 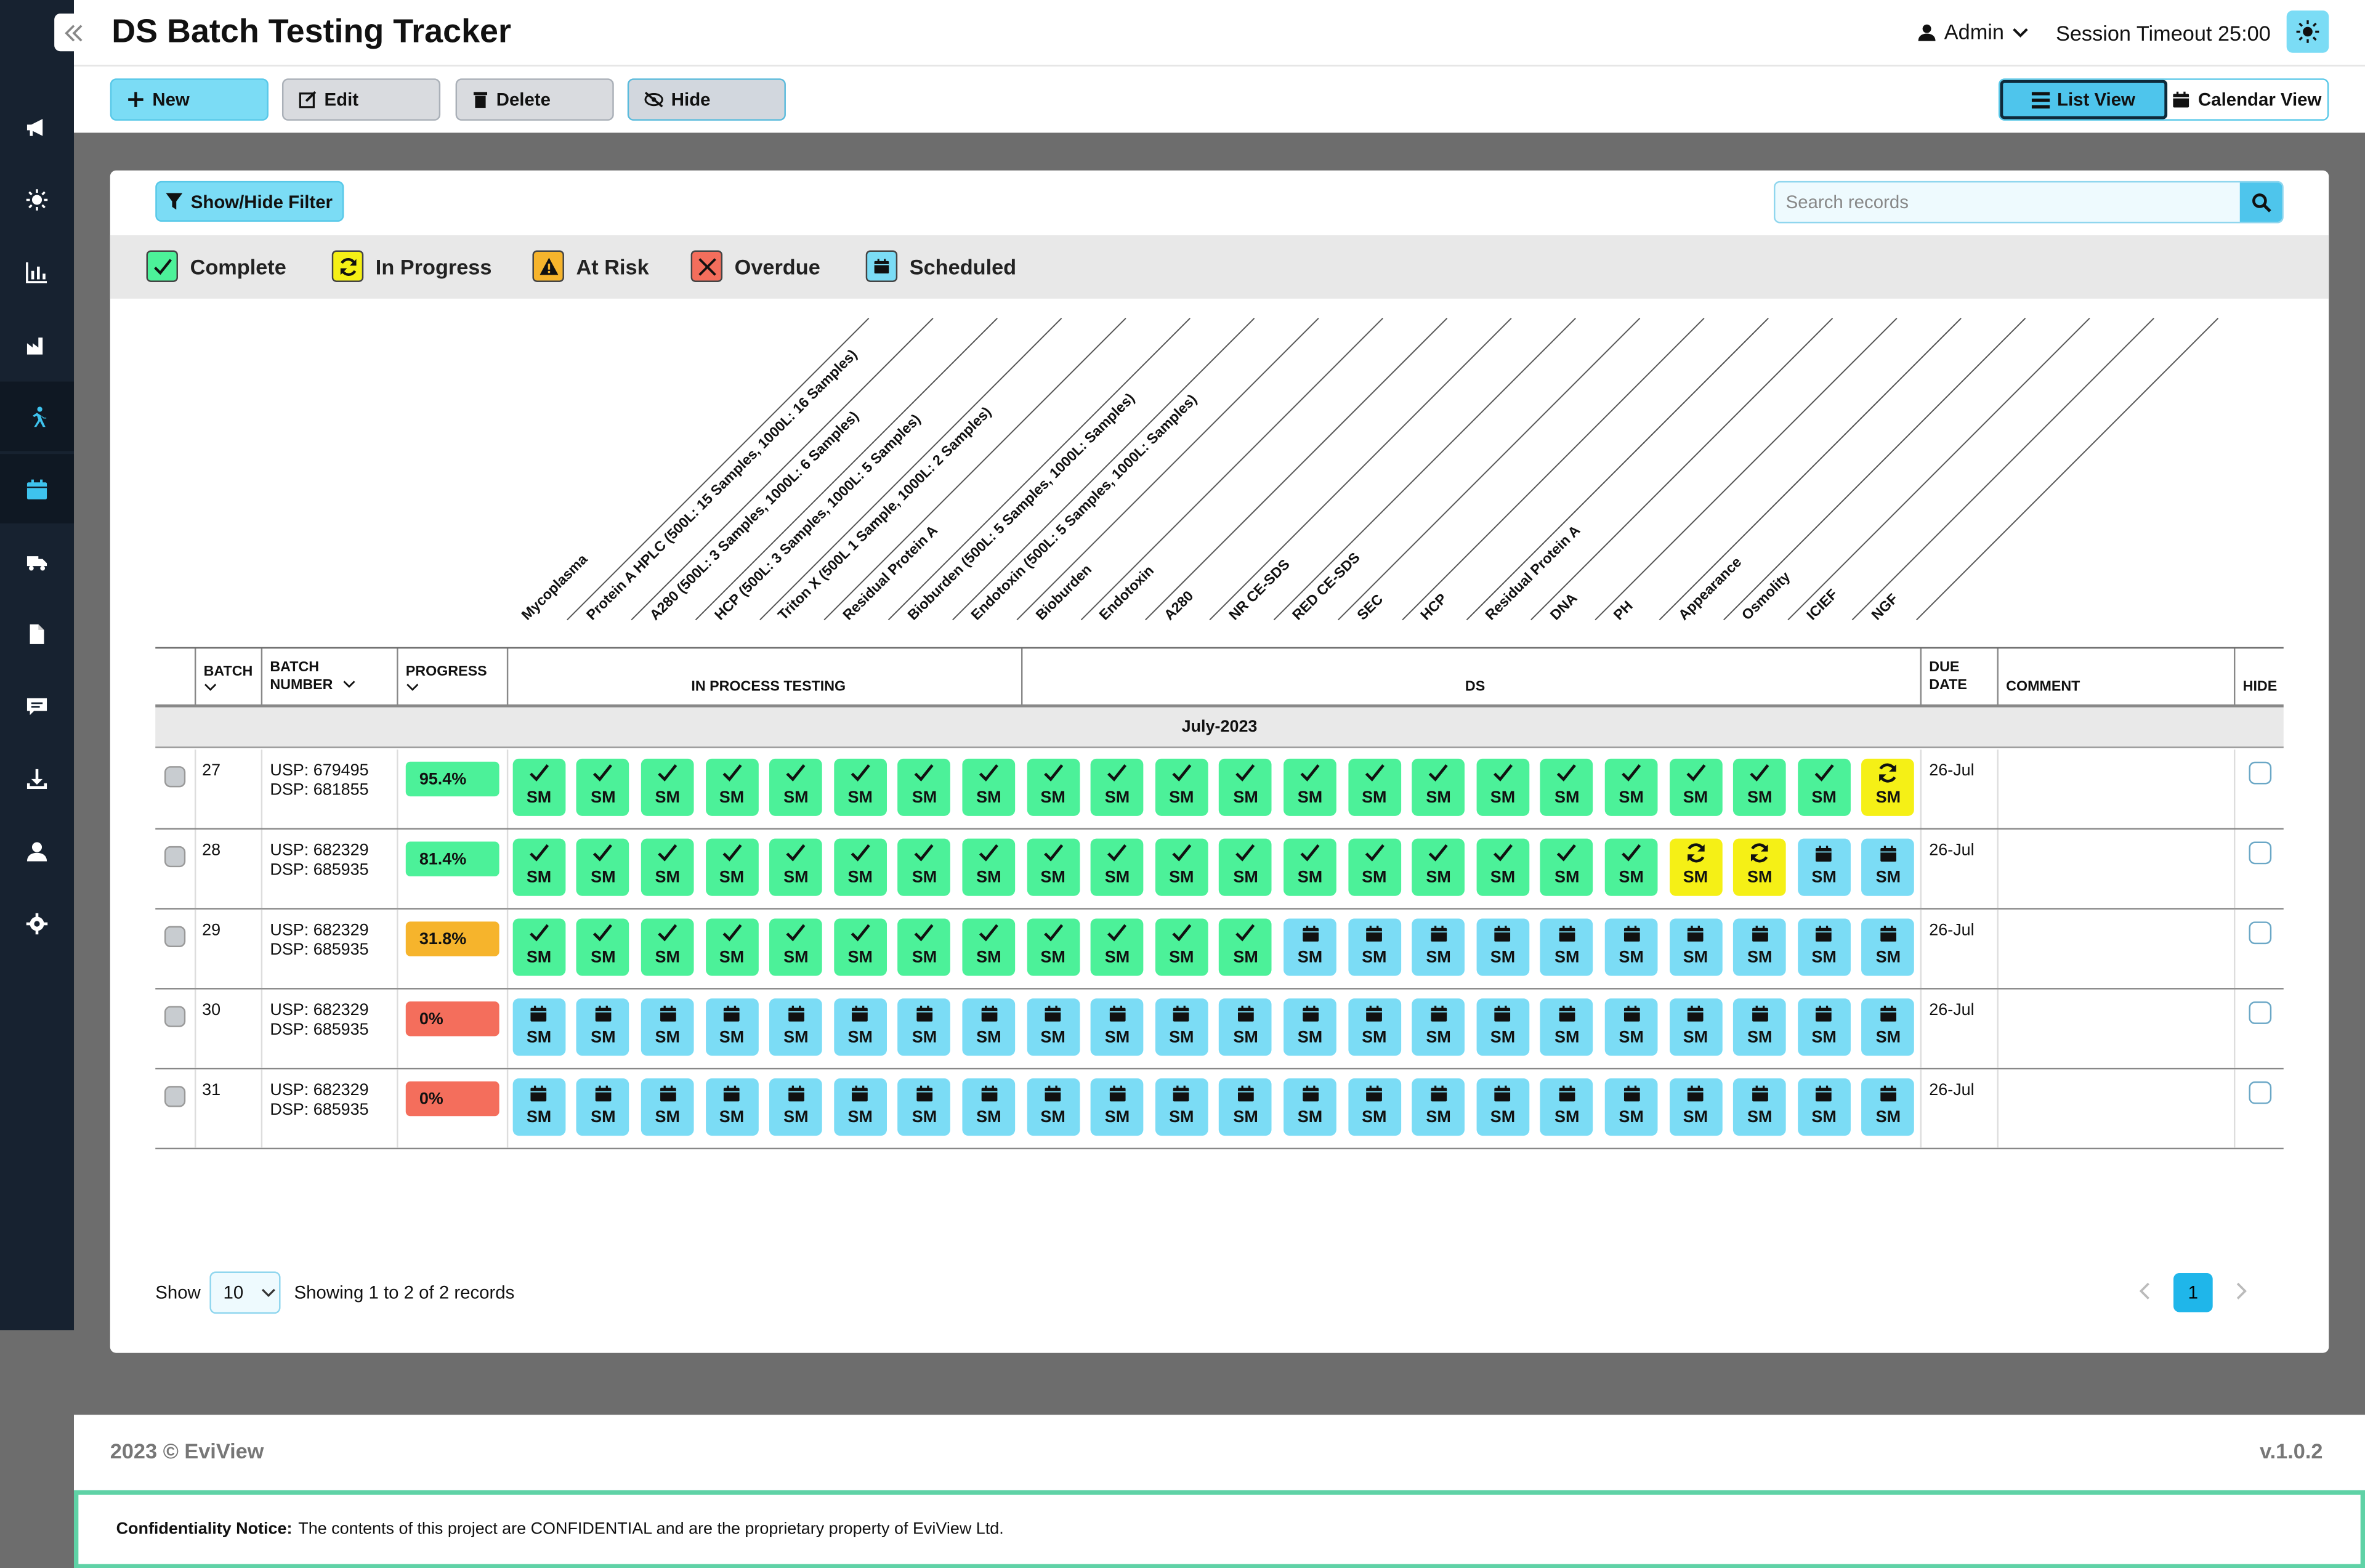 What do you see at coordinates (189, 99) in the screenshot?
I see `new-button: New` at bounding box center [189, 99].